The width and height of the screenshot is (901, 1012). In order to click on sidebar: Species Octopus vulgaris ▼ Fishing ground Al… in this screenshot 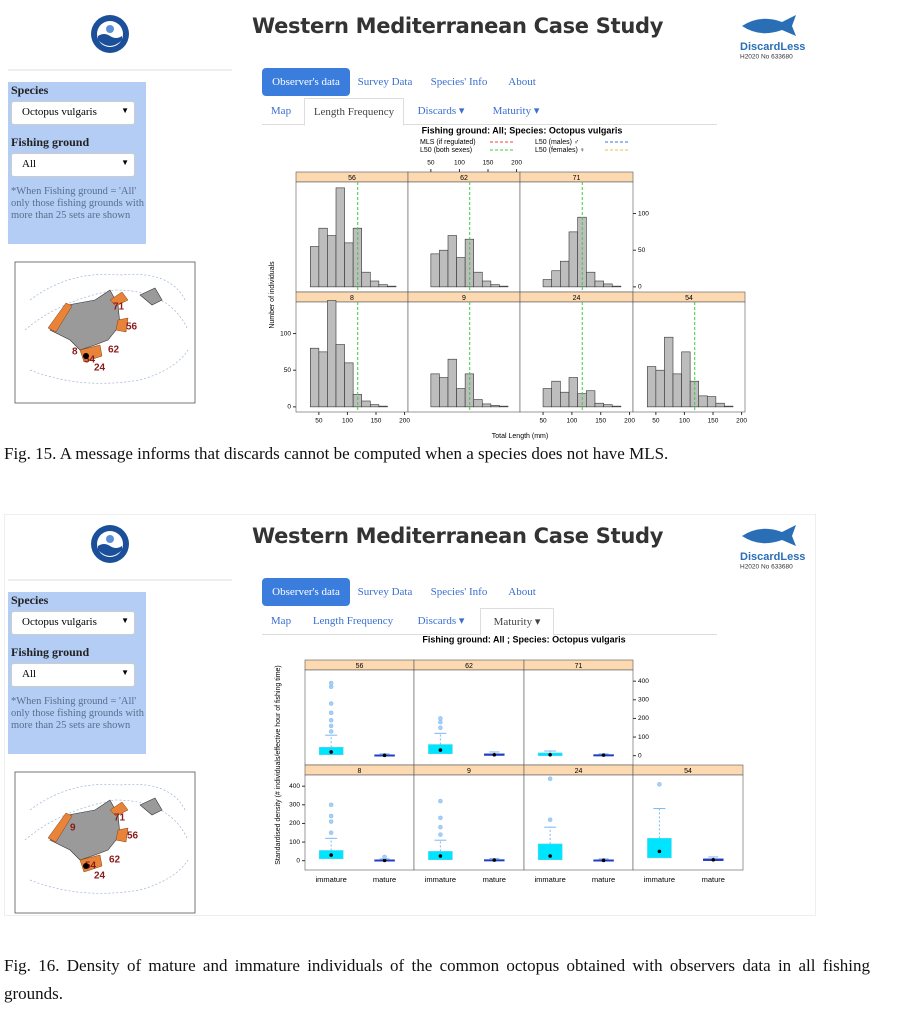, I will do `click(77, 163)`.